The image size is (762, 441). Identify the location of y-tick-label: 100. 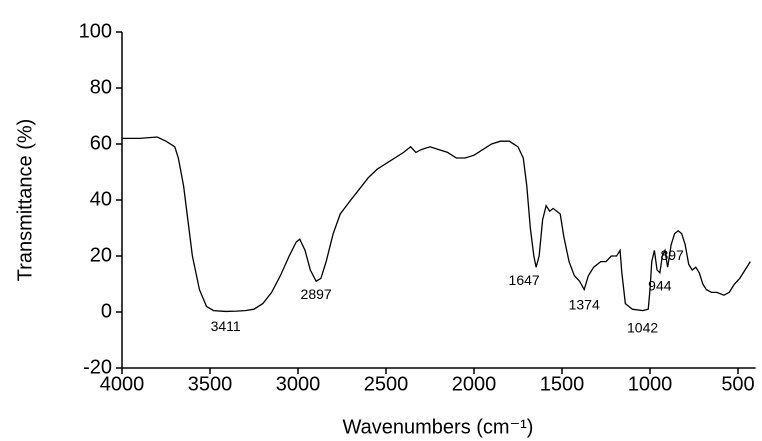
(95, 31).